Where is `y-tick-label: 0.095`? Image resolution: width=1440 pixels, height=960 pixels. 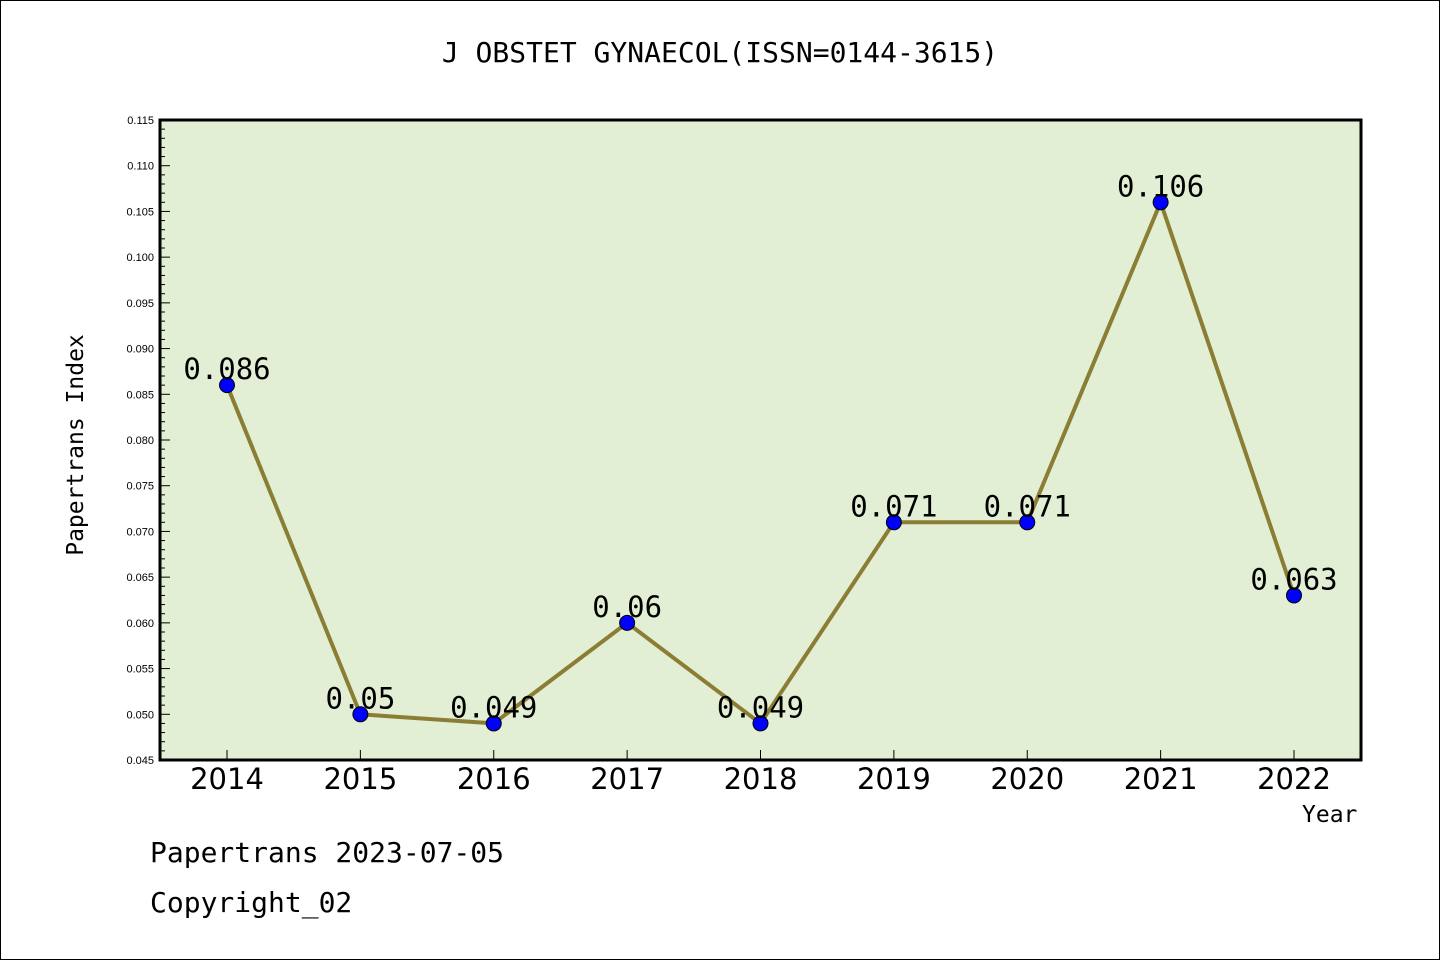
y-tick-label: 0.095 is located at coordinates (140, 304).